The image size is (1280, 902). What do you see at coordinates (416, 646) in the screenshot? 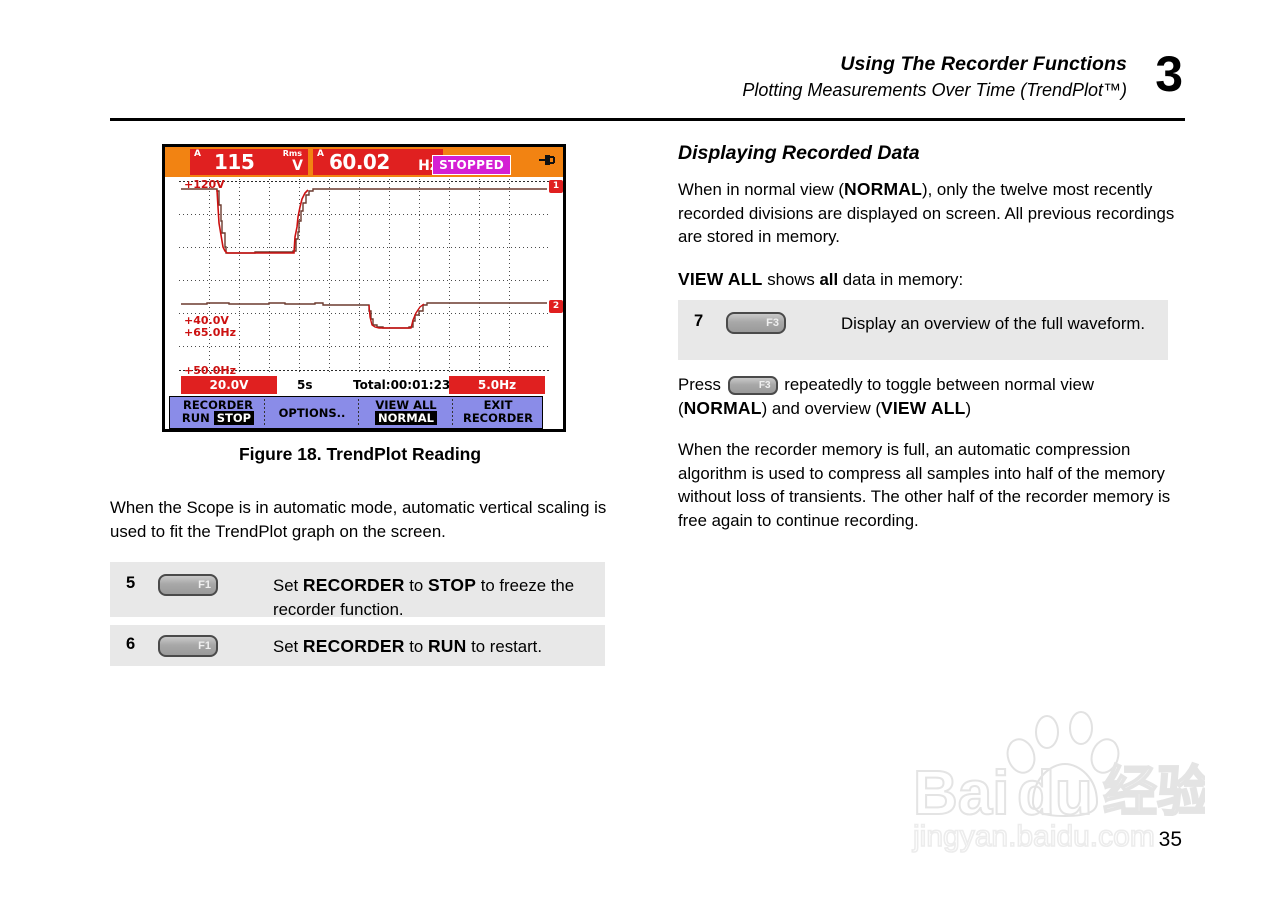
I see `step-6-text-part2: to` at bounding box center [416, 646].